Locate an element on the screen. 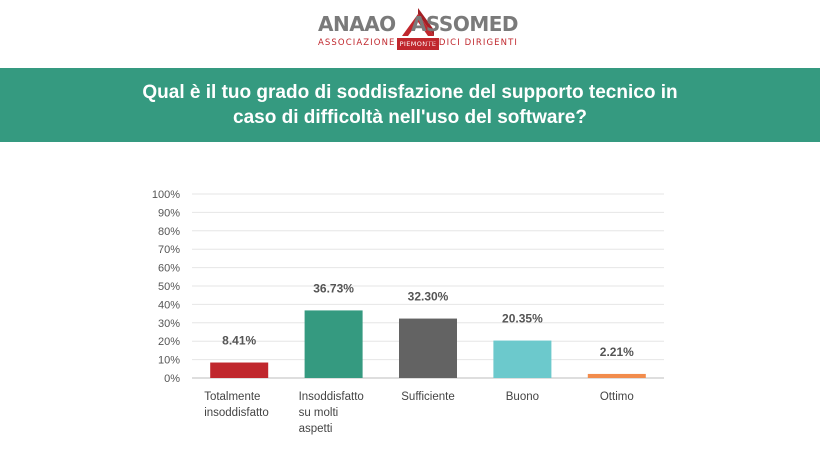 The image size is (820, 452). y-tick-label: 90% is located at coordinates (169, 213).